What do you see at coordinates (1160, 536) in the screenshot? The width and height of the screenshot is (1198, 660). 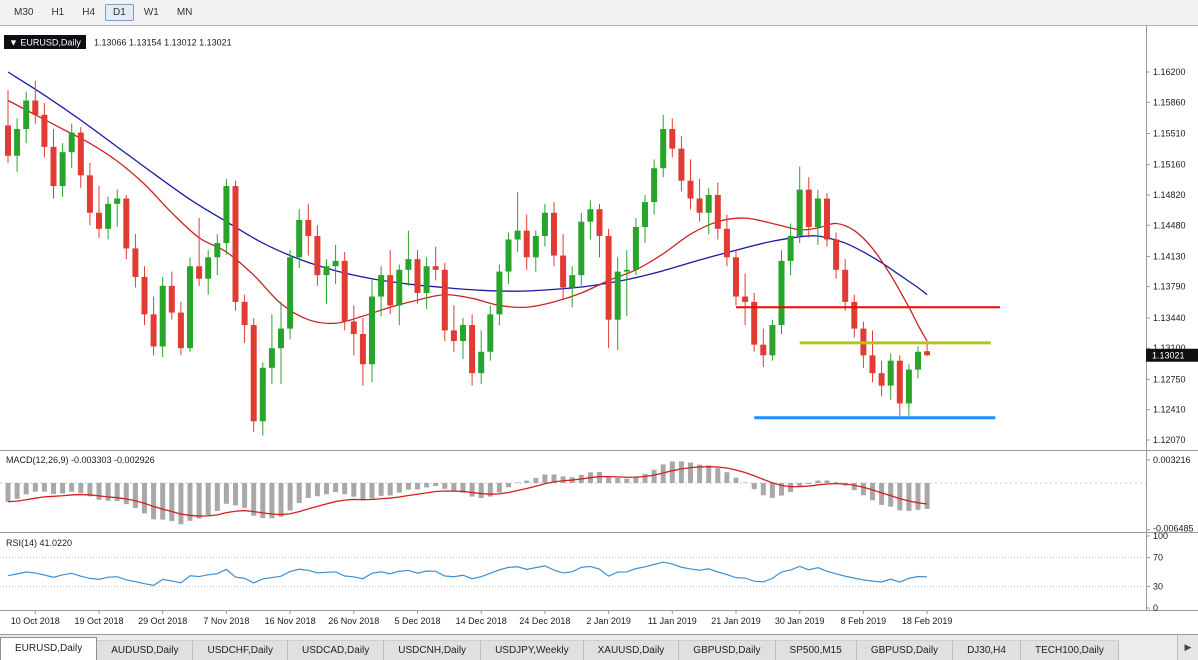 I see `rsi-axis-label: 100` at bounding box center [1160, 536].